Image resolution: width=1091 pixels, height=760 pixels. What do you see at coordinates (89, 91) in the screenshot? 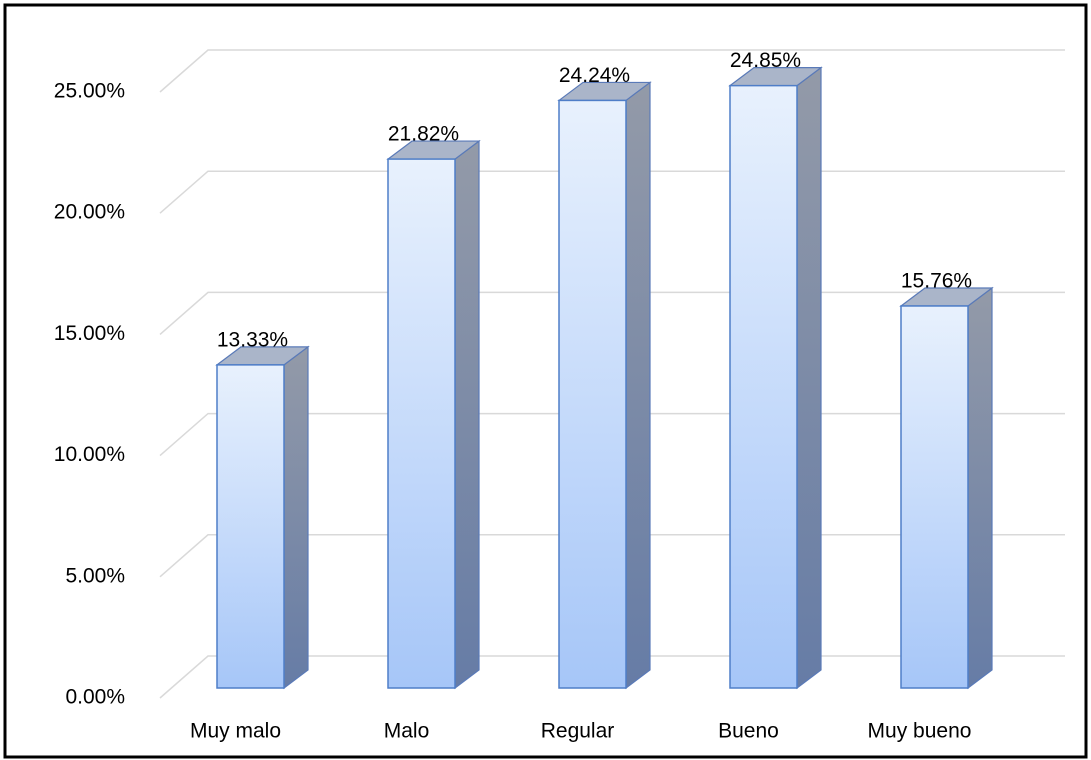
I see `y-tick-label: 25.00%` at bounding box center [89, 91].